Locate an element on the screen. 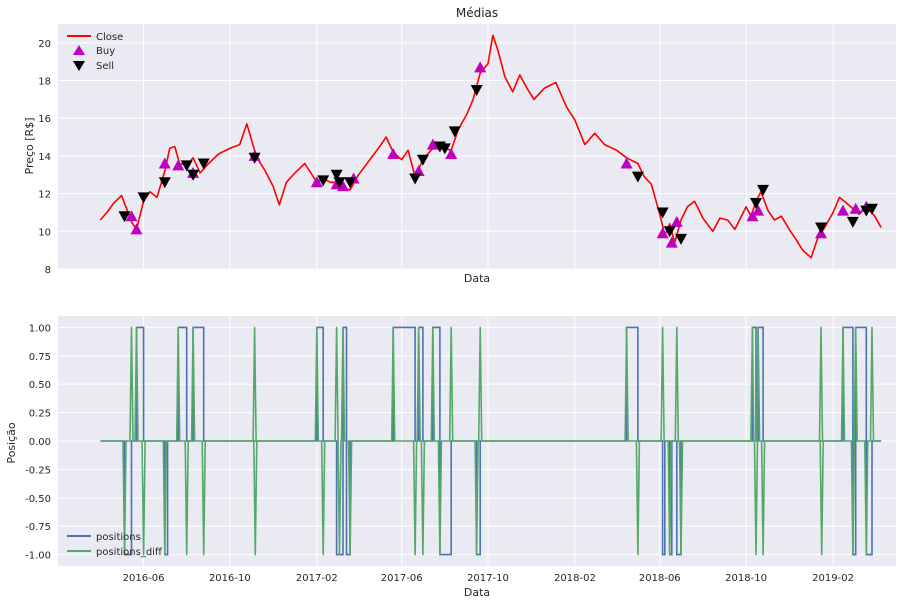 The height and width of the screenshot is (604, 903). top-y-tick-label: 10 is located at coordinates (44, 232).